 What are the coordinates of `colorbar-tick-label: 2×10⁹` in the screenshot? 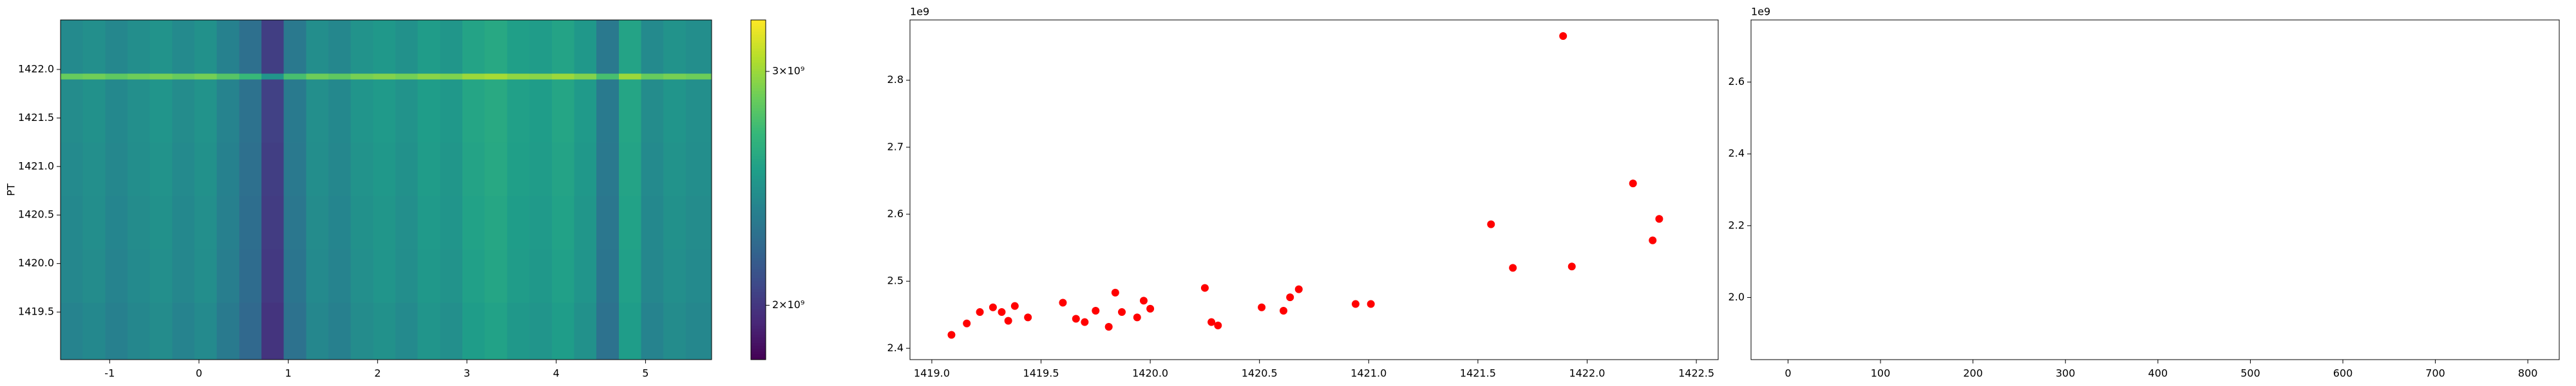 It's located at (788, 305).